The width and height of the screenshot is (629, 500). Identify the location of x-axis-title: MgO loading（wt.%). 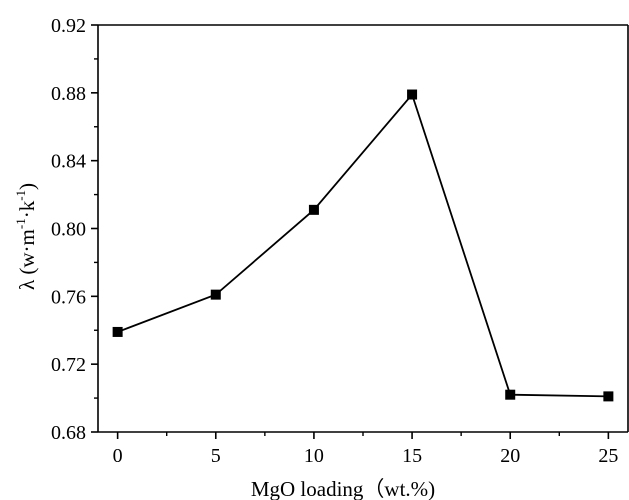
(343, 488).